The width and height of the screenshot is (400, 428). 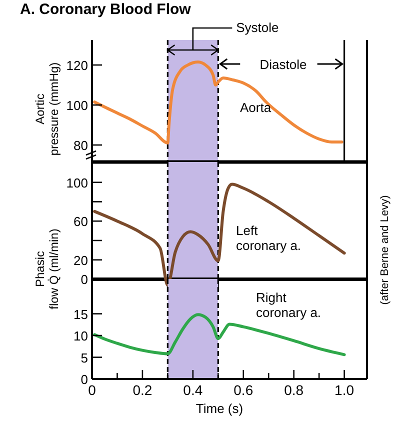 I want to click on chart-title: A. Coronary Blood Flow, so click(x=106, y=9).